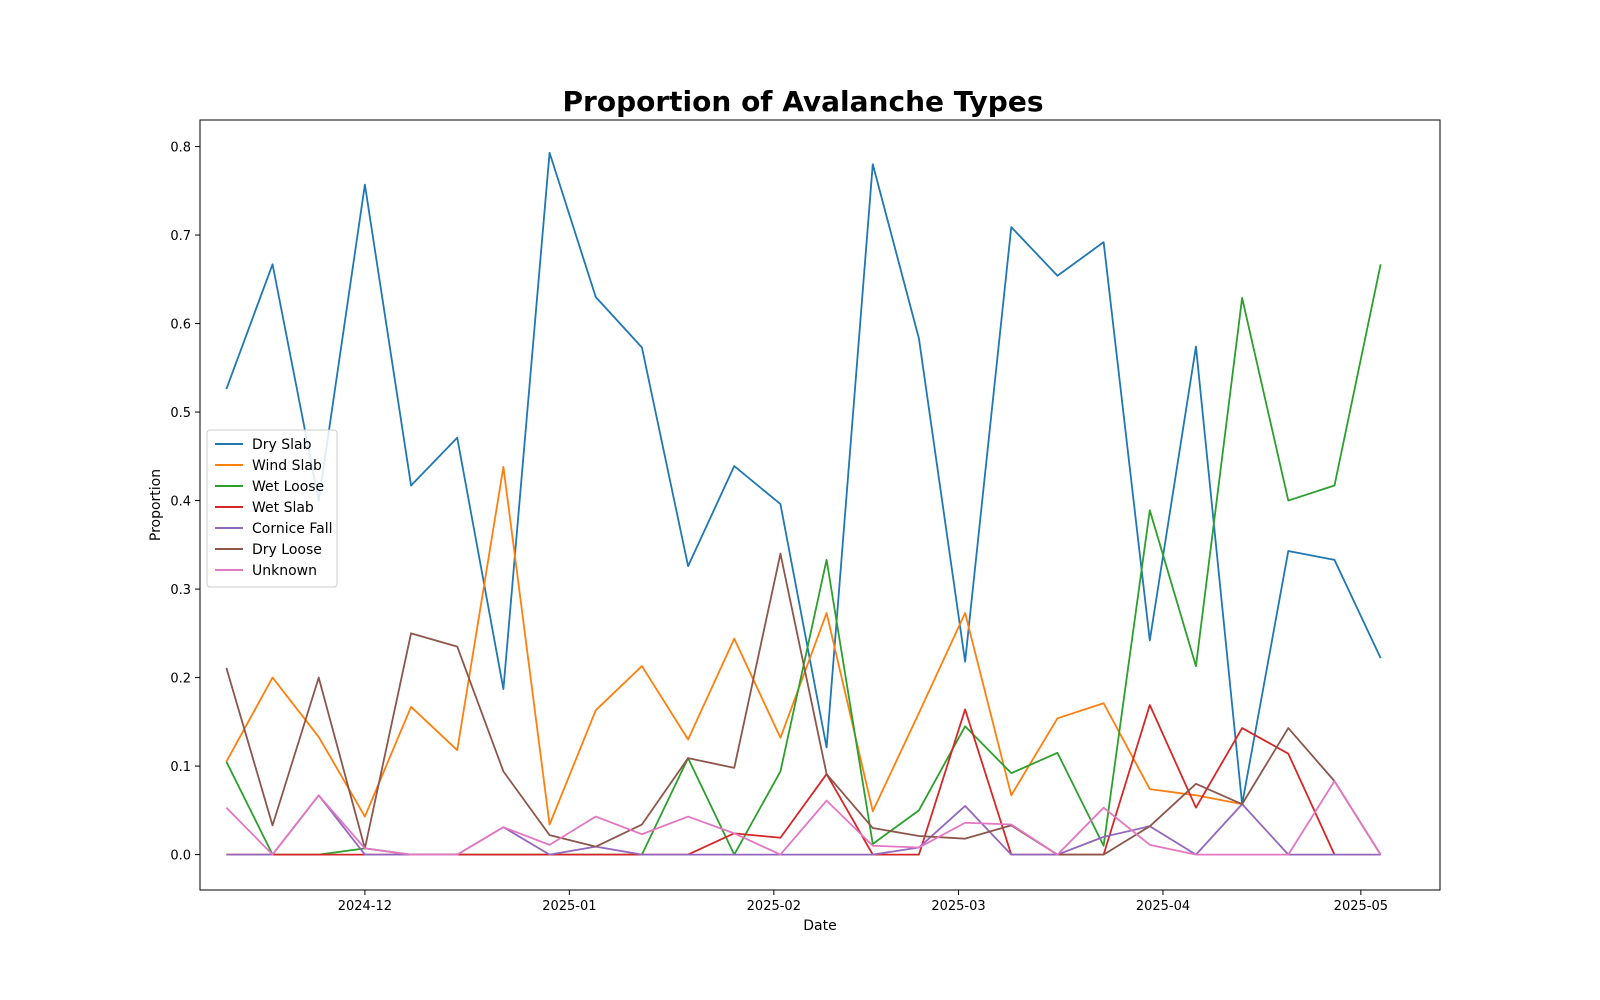 The height and width of the screenshot is (1000, 1600). I want to click on series-line-unknown, so click(803, 818).